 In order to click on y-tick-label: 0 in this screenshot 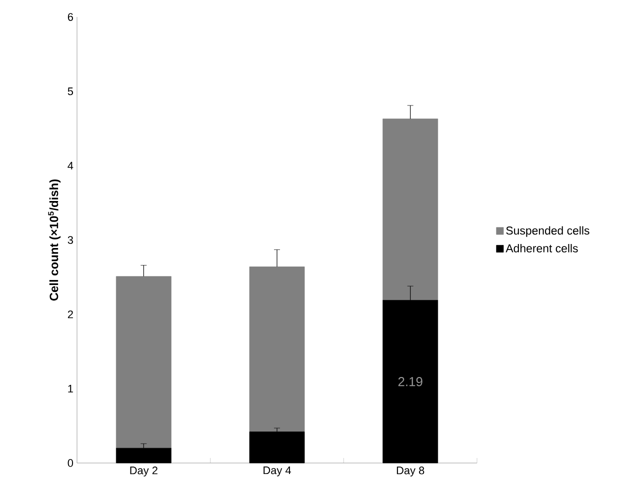, I will do `click(71, 463)`.